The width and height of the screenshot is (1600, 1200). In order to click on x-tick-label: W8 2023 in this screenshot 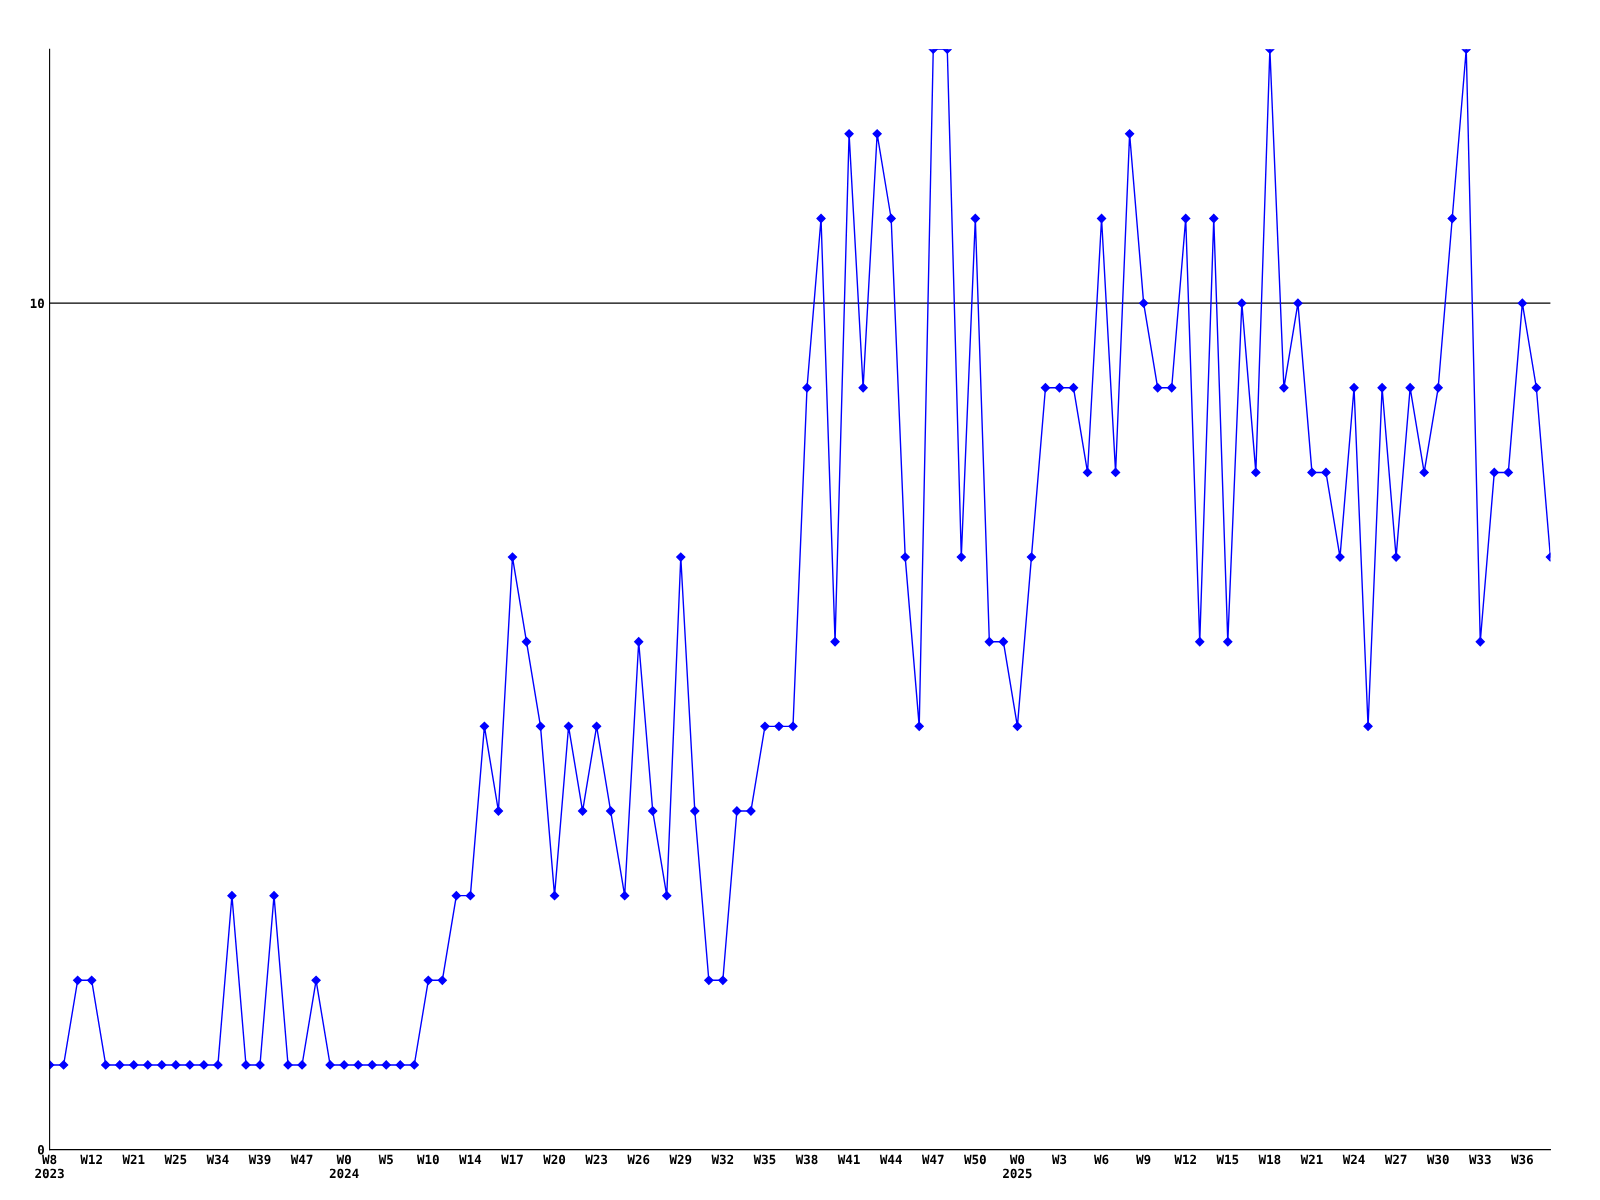, I will do `click(49, 1166)`.